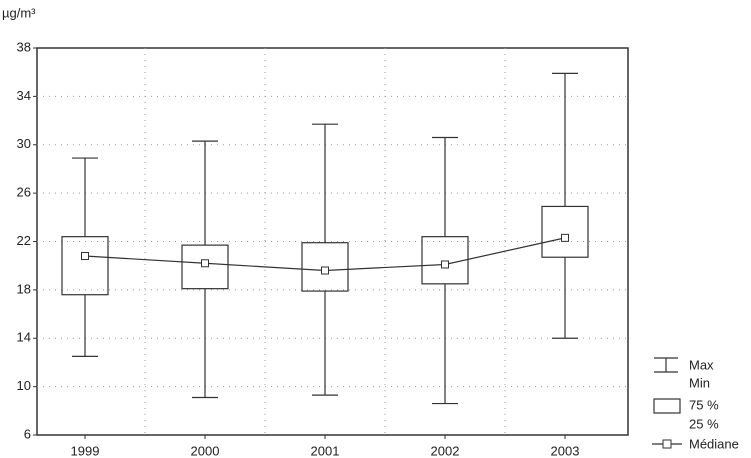 This screenshot has height=458, width=751. What do you see at coordinates (714, 443) in the screenshot?
I see `legend-label: Médiane` at bounding box center [714, 443].